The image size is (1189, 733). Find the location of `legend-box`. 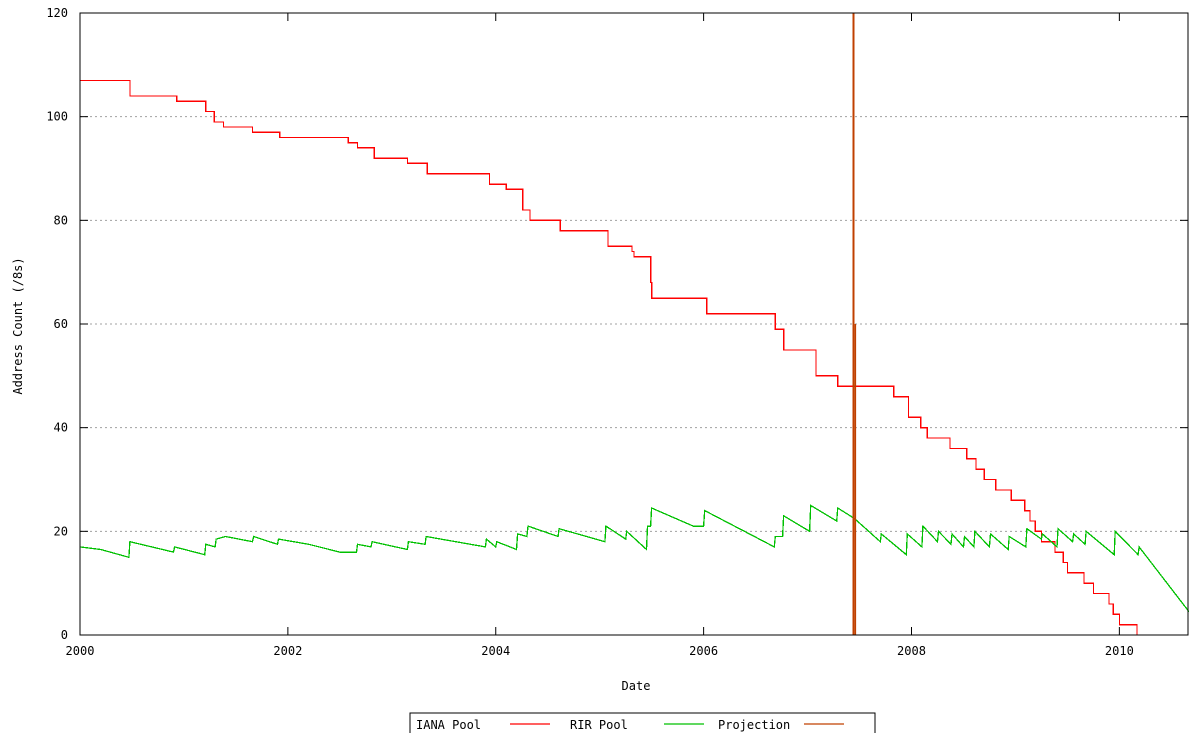

legend-box is located at coordinates (642, 722).